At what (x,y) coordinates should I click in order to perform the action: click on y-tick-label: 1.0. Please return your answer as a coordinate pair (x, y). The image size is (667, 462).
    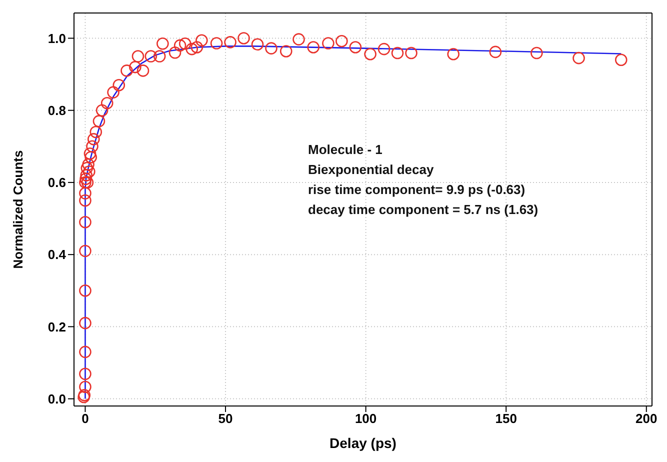
    Looking at the image, I should click on (57, 38).